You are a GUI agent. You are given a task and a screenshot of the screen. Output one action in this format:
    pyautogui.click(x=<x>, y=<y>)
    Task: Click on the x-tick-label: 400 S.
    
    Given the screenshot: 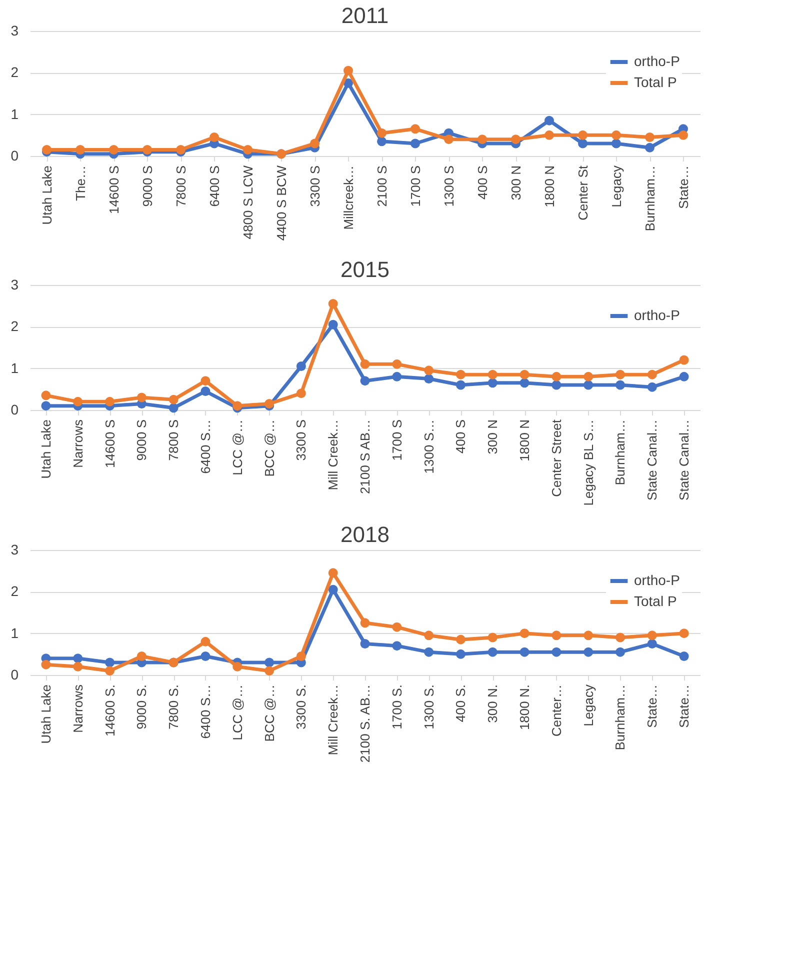 What is the action you would take?
    pyautogui.click(x=460, y=703)
    